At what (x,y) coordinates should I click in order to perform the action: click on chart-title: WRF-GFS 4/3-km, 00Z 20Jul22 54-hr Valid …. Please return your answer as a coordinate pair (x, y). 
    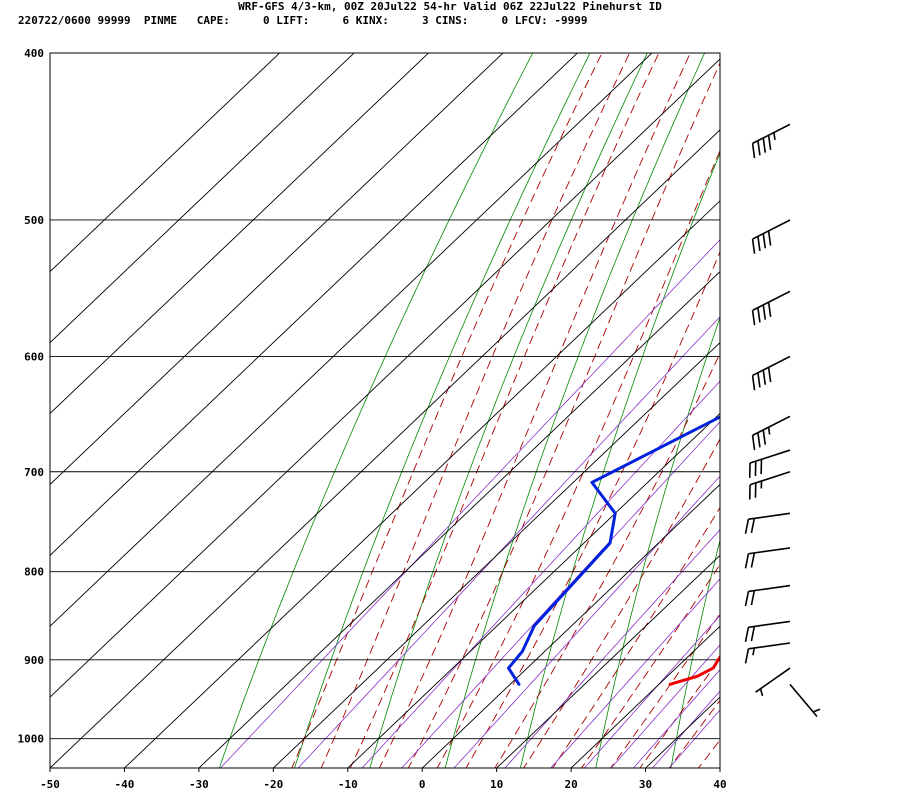
    Looking at the image, I should click on (450, 6).